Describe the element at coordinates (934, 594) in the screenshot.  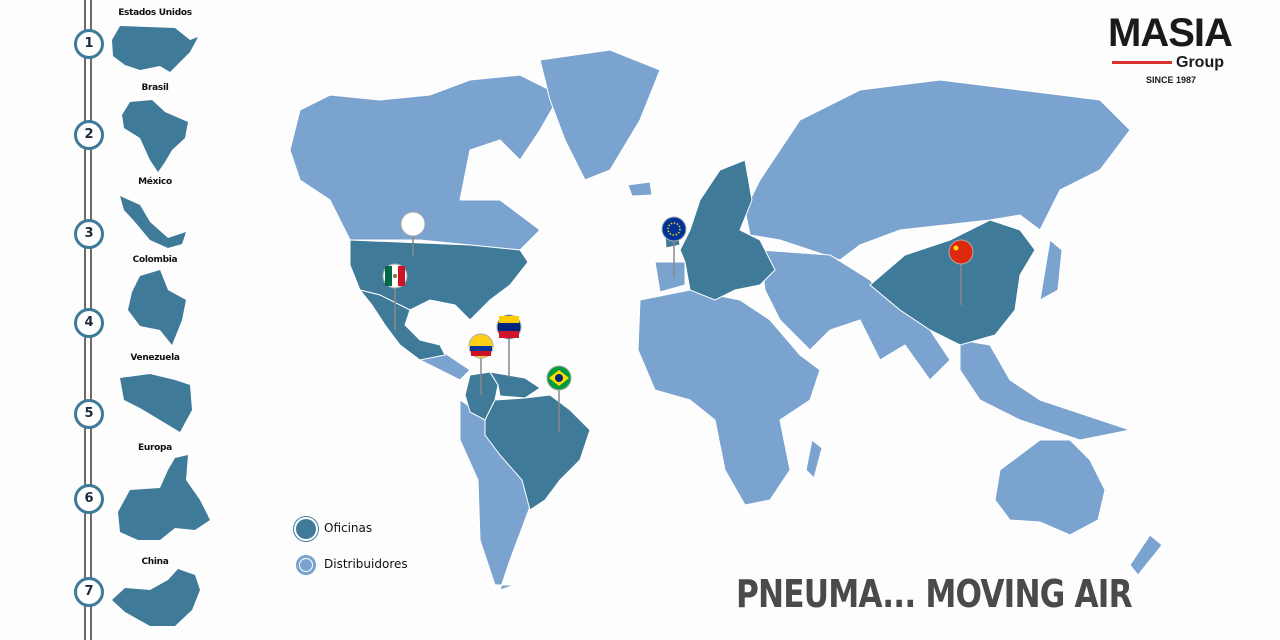
I see `slogan: PNEUMA... MOVING AIR` at that location.